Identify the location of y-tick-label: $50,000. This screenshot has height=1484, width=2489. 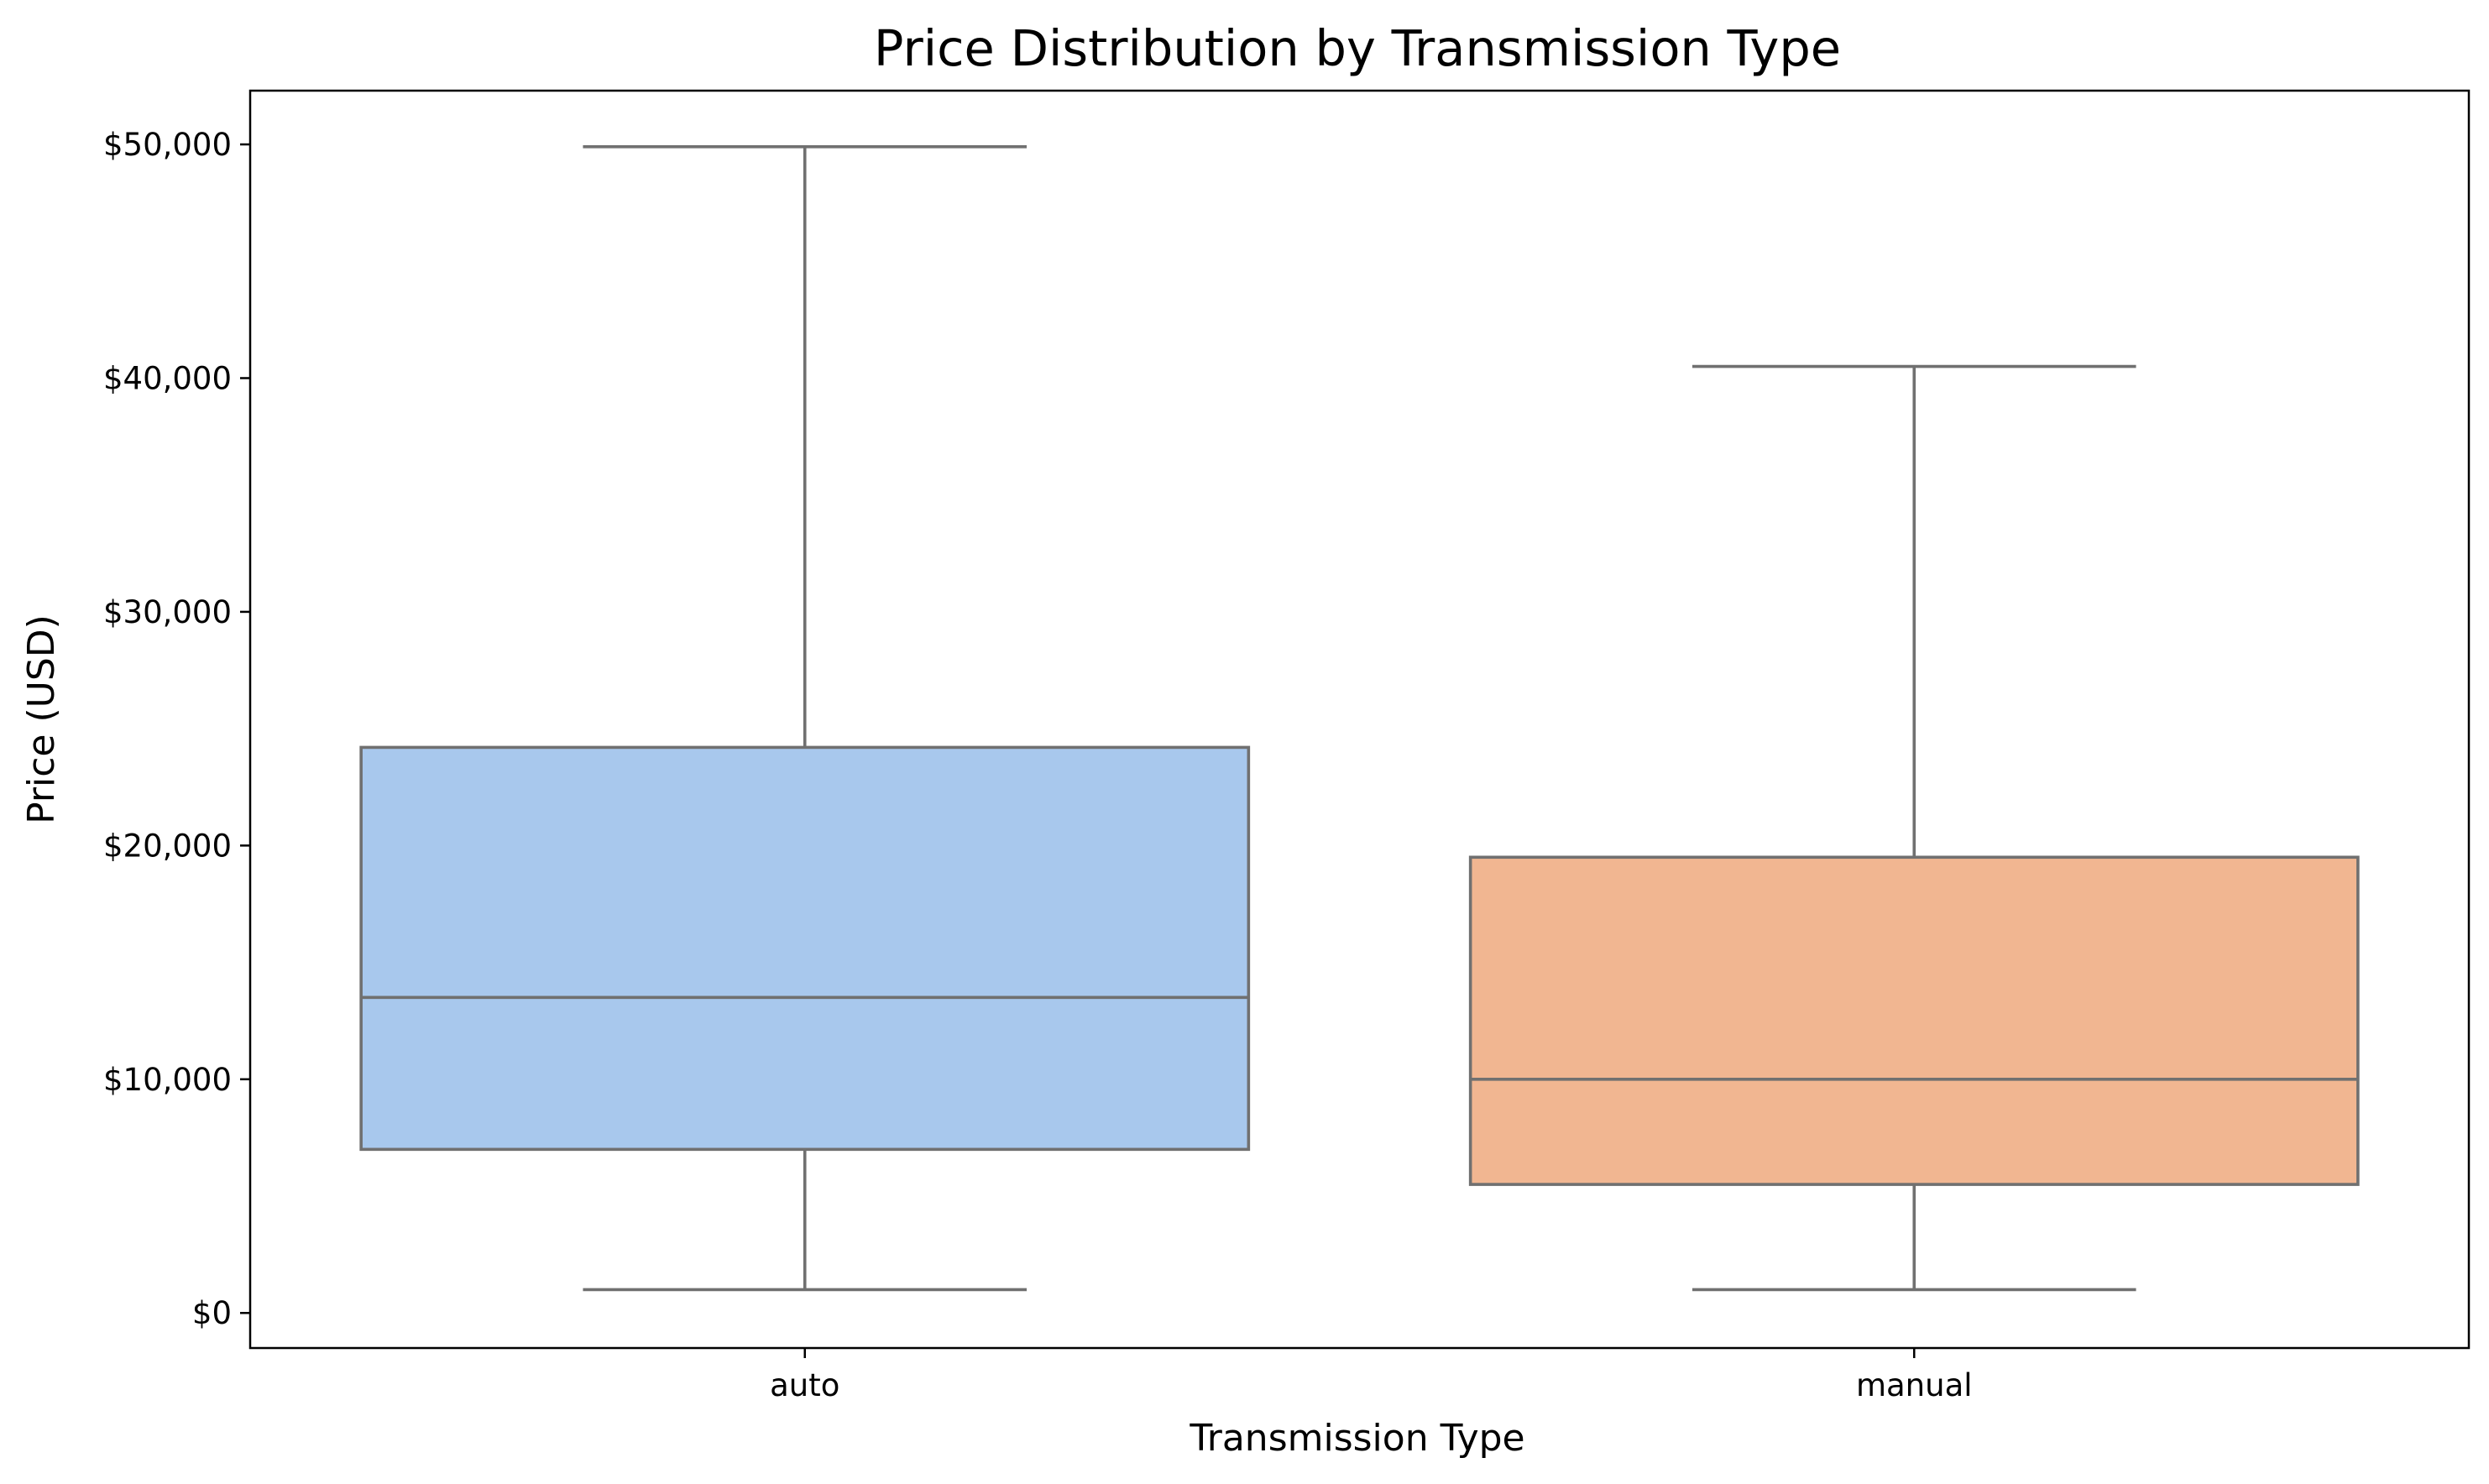
(167, 145).